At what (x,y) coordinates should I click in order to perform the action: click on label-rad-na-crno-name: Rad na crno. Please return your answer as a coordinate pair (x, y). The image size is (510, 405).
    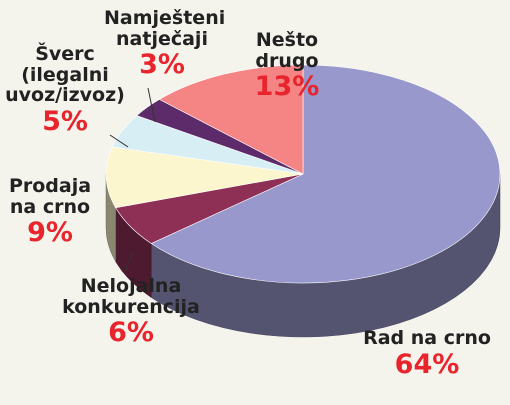
    Looking at the image, I should click on (427, 338).